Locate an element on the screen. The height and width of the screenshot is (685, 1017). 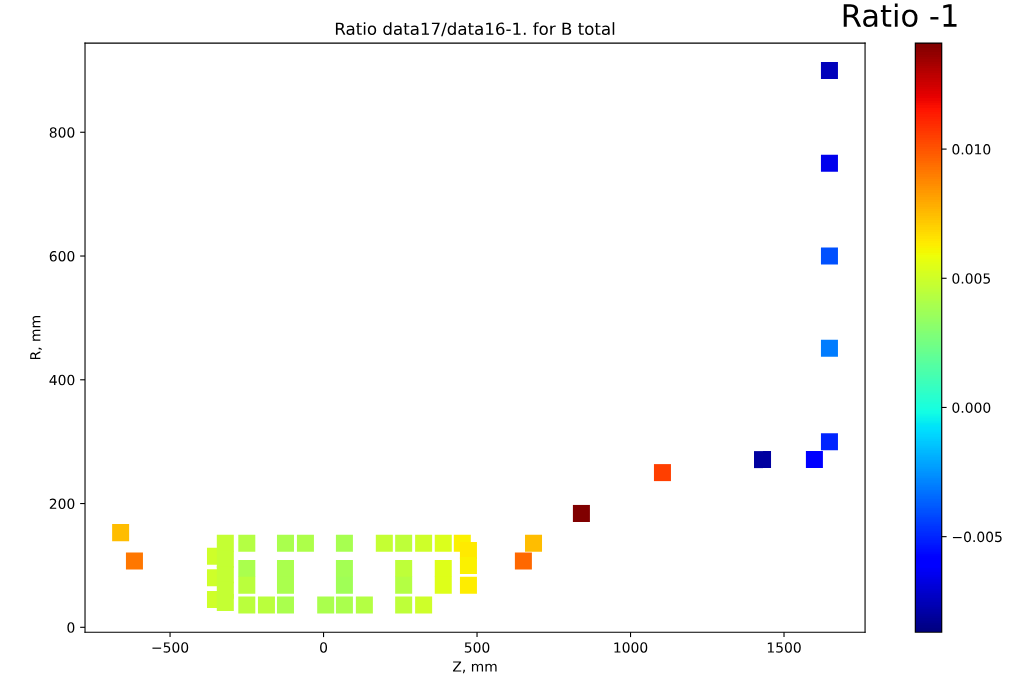
y-tick-label: 600 is located at coordinates (62, 256).